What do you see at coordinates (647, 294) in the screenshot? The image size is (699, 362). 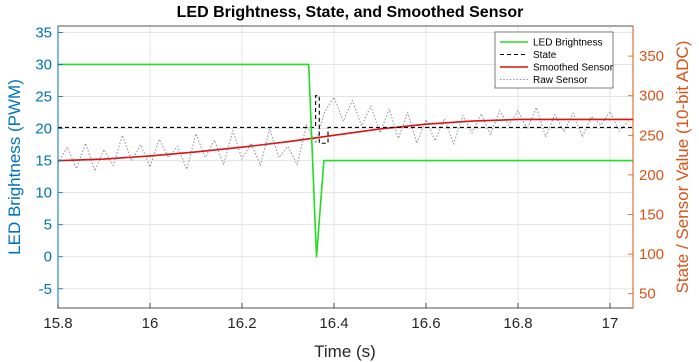 I see `y-right-tick-label: 50` at bounding box center [647, 294].